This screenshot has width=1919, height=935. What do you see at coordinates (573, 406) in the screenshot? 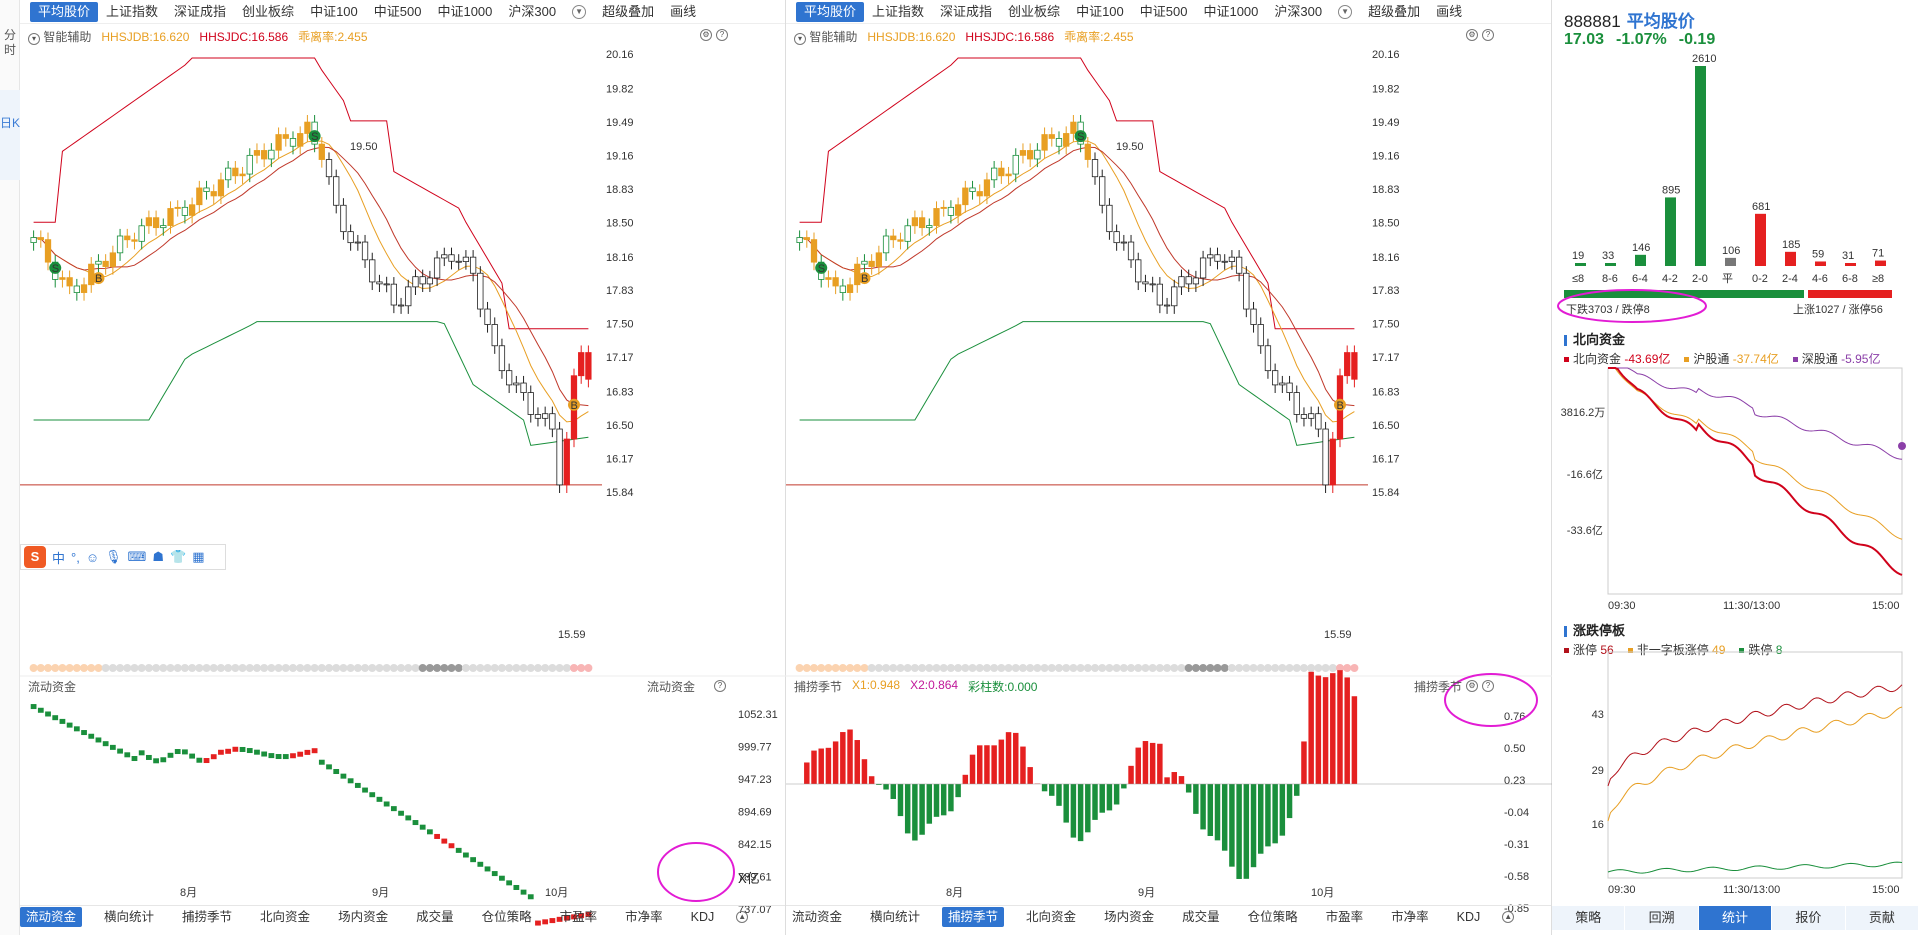
I see `buy-marker-label: B` at bounding box center [573, 406].